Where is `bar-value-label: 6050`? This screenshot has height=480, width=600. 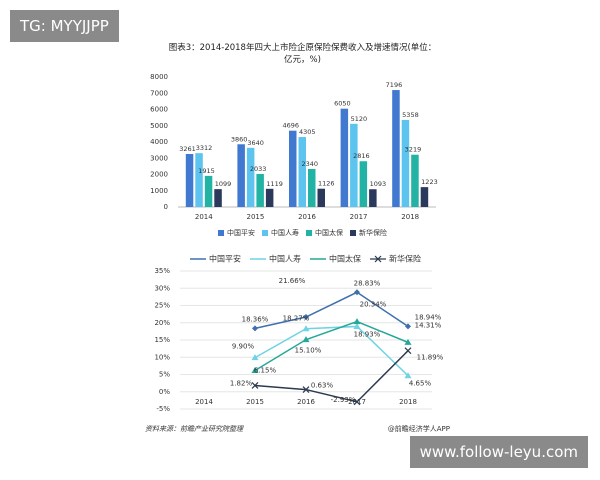
bar-value-label: 6050 is located at coordinates (342, 104).